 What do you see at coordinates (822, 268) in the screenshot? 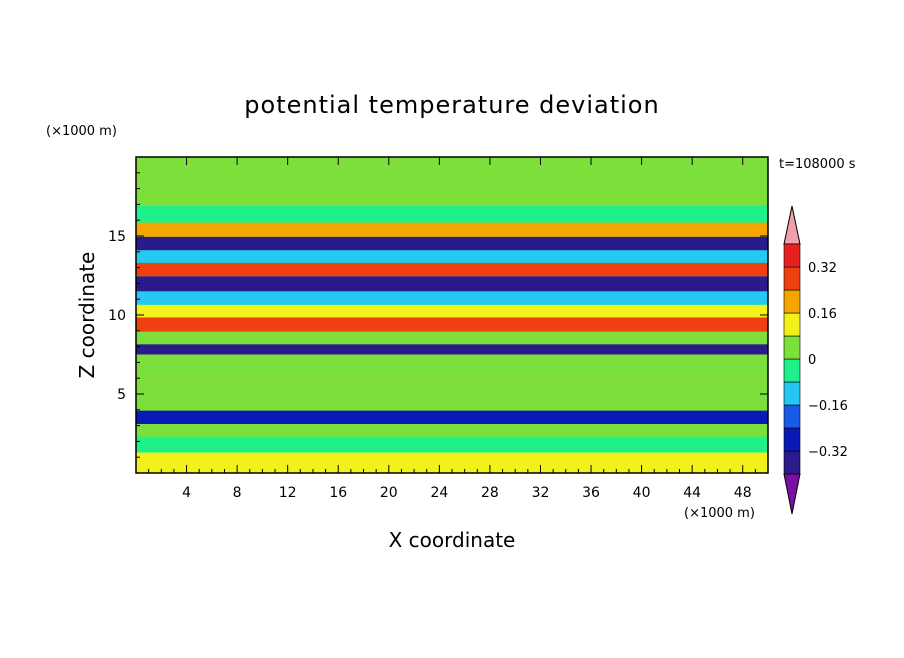
I see `colorbar-tick-label: 0.32` at bounding box center [822, 268].